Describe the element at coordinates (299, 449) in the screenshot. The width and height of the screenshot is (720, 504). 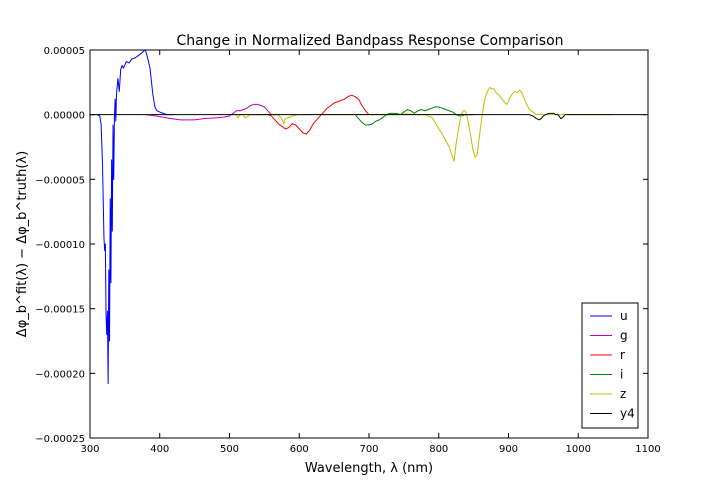
I see `x-tick-label: 600` at that location.